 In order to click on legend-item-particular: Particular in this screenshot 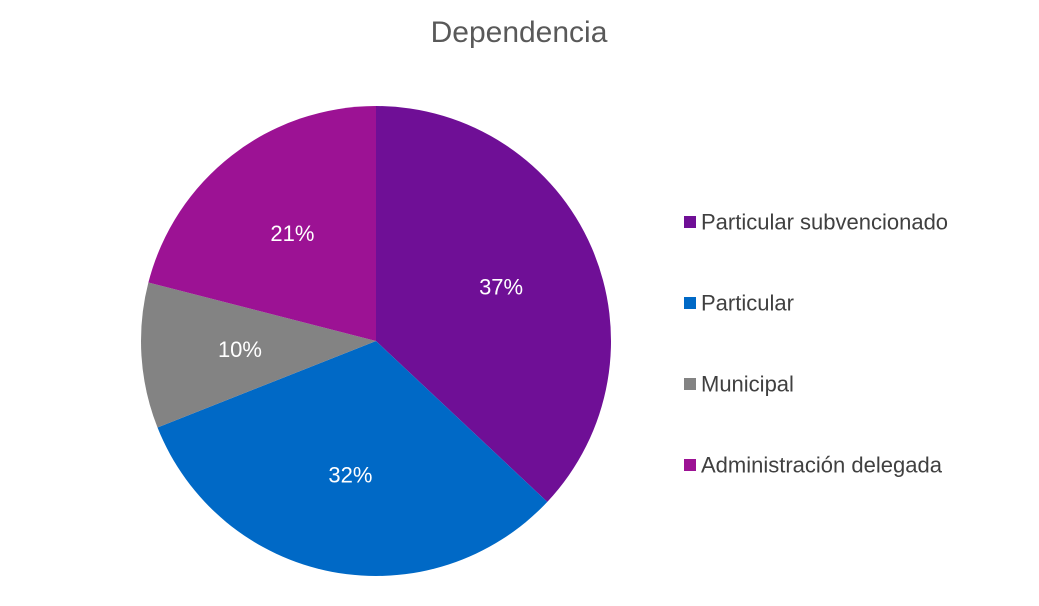, I will do `click(739, 303)`.